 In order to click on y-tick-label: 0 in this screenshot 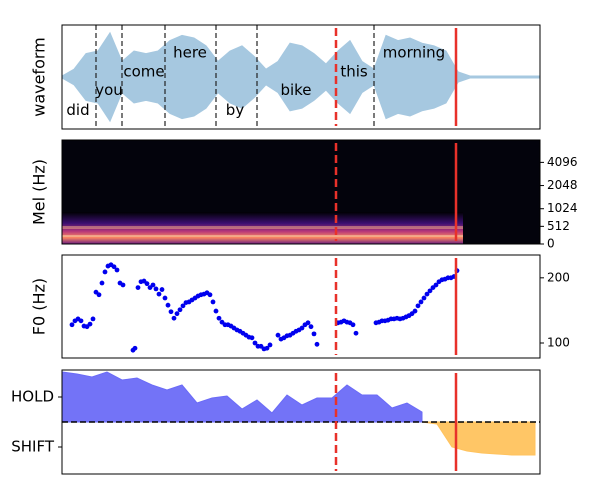, I will do `click(551, 244)`.